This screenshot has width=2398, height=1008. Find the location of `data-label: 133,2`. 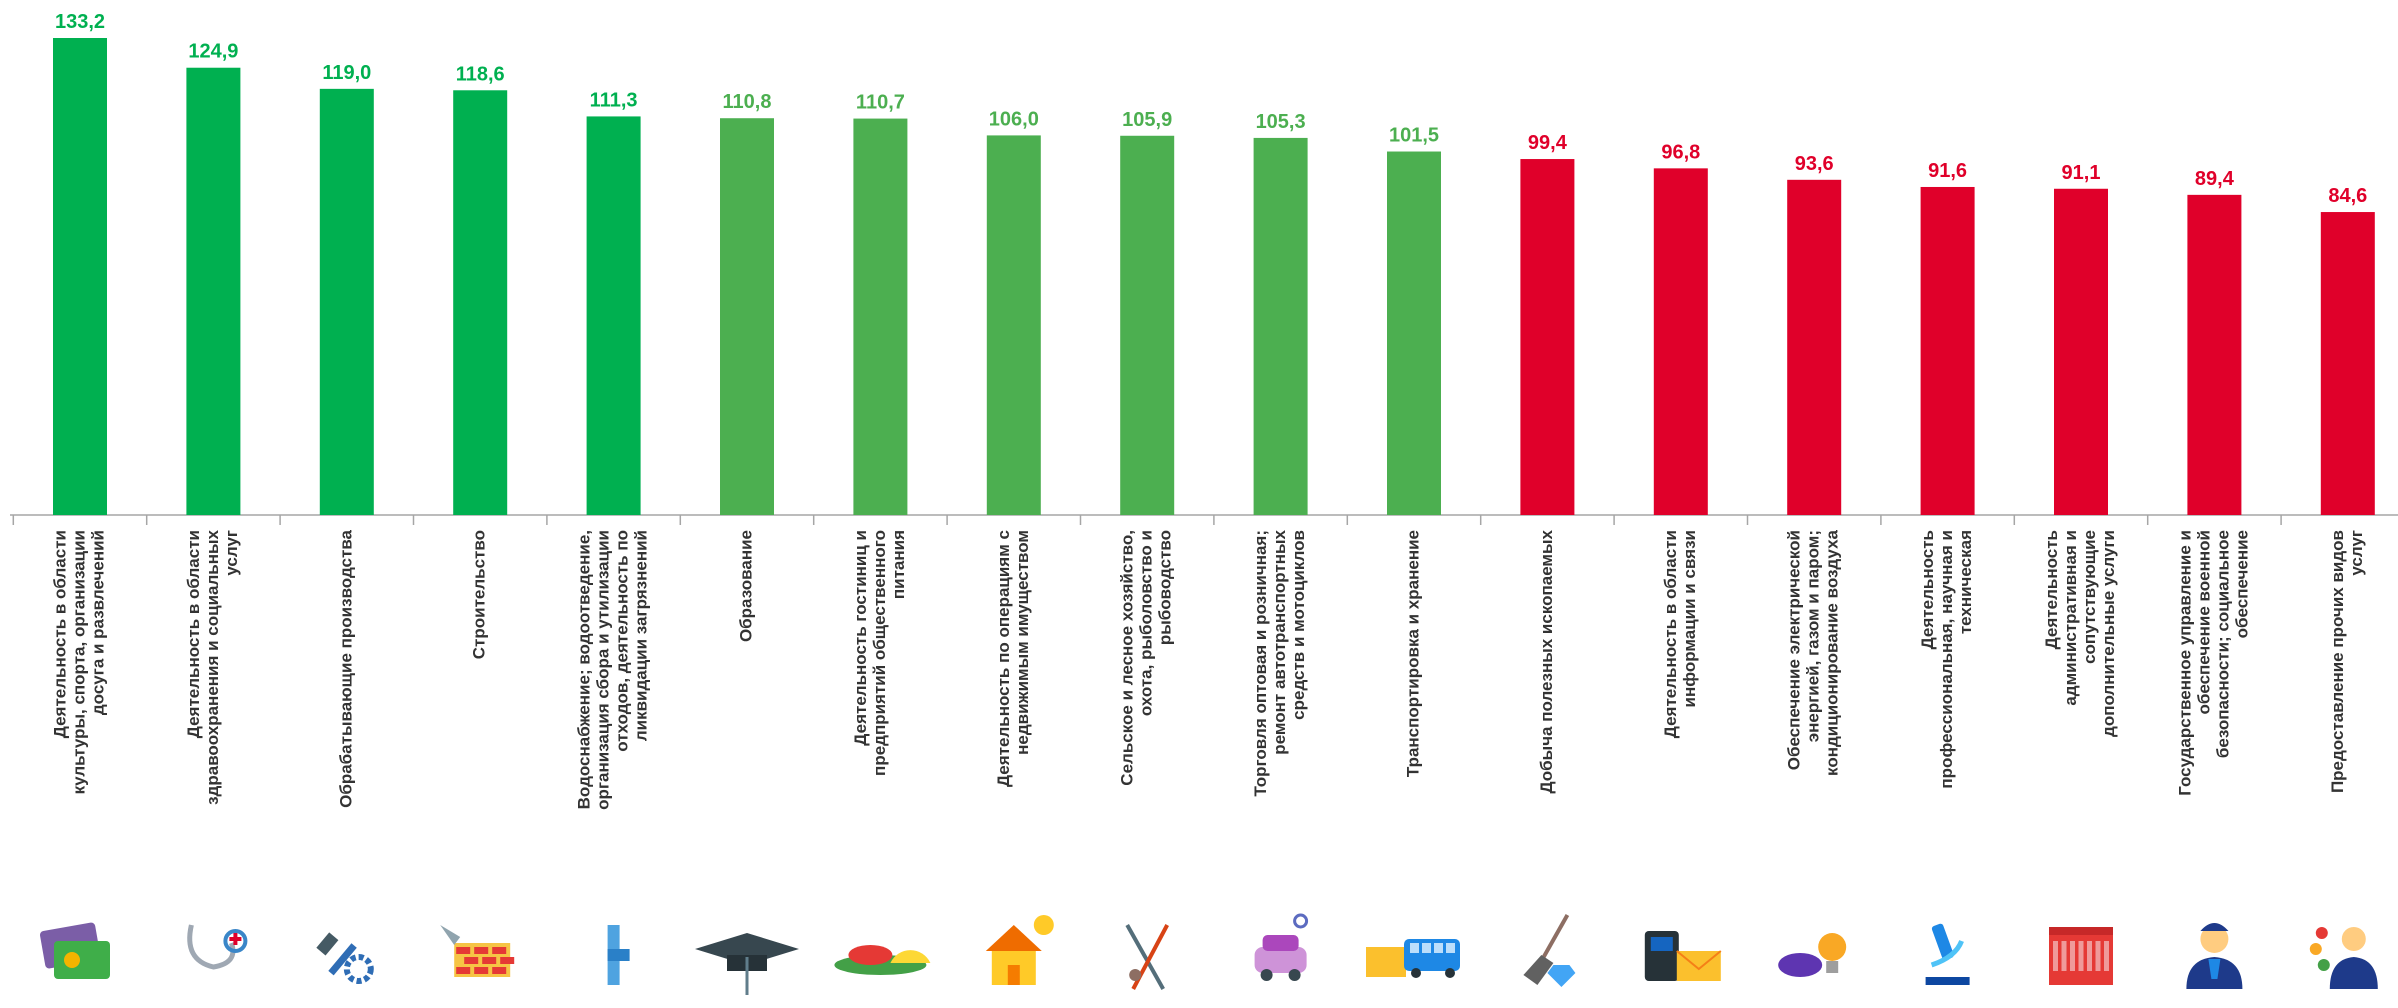

data-label: 133,2 is located at coordinates (80, 22).